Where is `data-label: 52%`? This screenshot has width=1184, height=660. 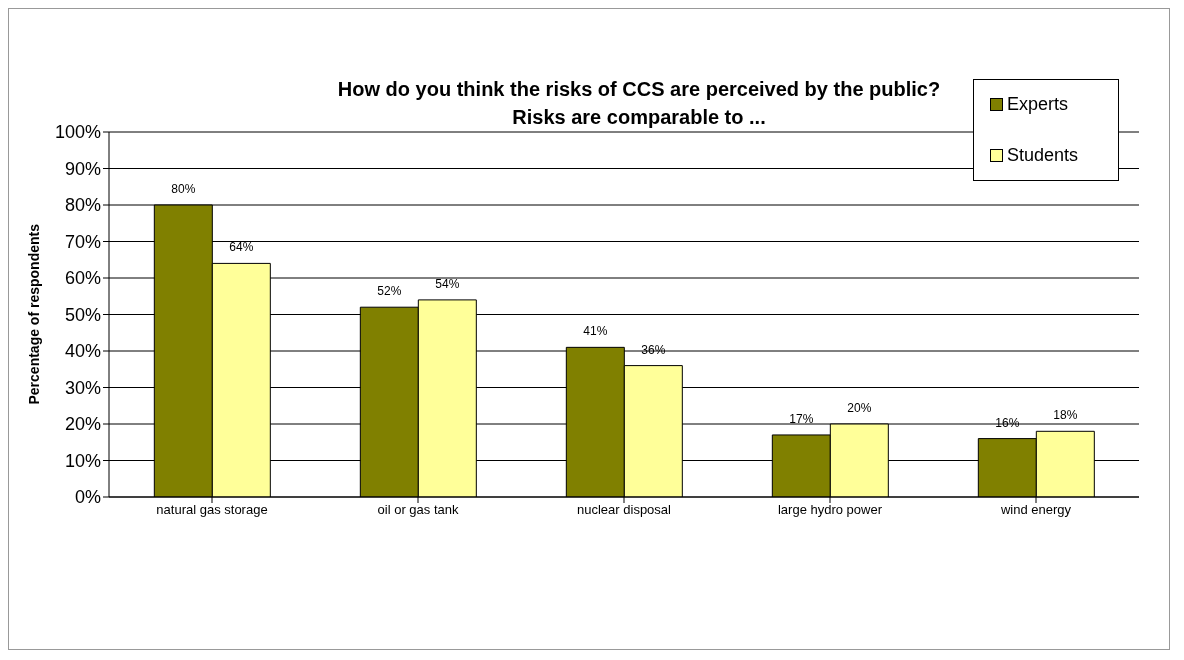
data-label: 52% is located at coordinates (389, 291).